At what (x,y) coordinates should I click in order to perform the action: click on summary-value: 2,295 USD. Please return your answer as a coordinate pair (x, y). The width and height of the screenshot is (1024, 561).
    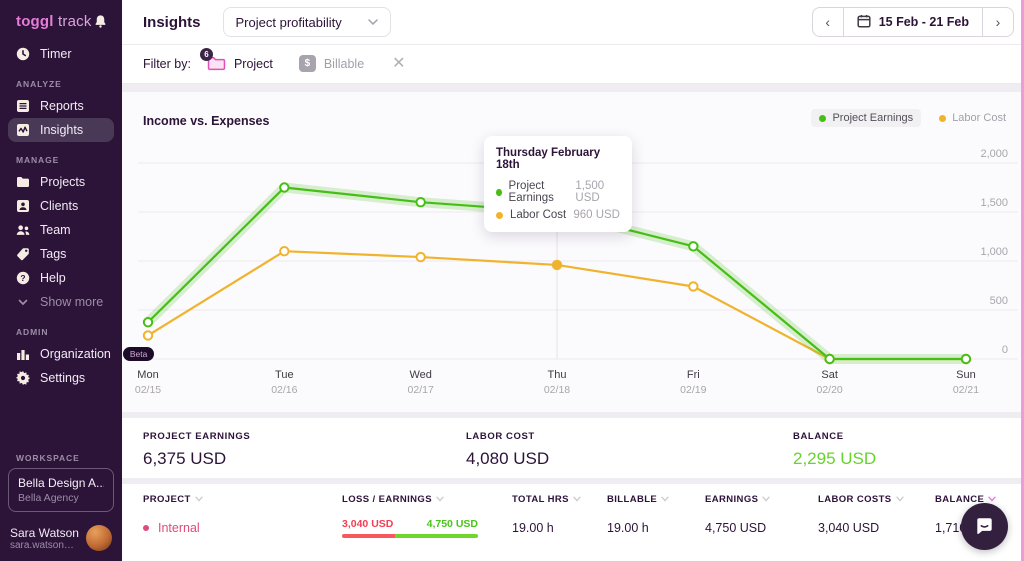
    Looking at the image, I should click on (835, 458).